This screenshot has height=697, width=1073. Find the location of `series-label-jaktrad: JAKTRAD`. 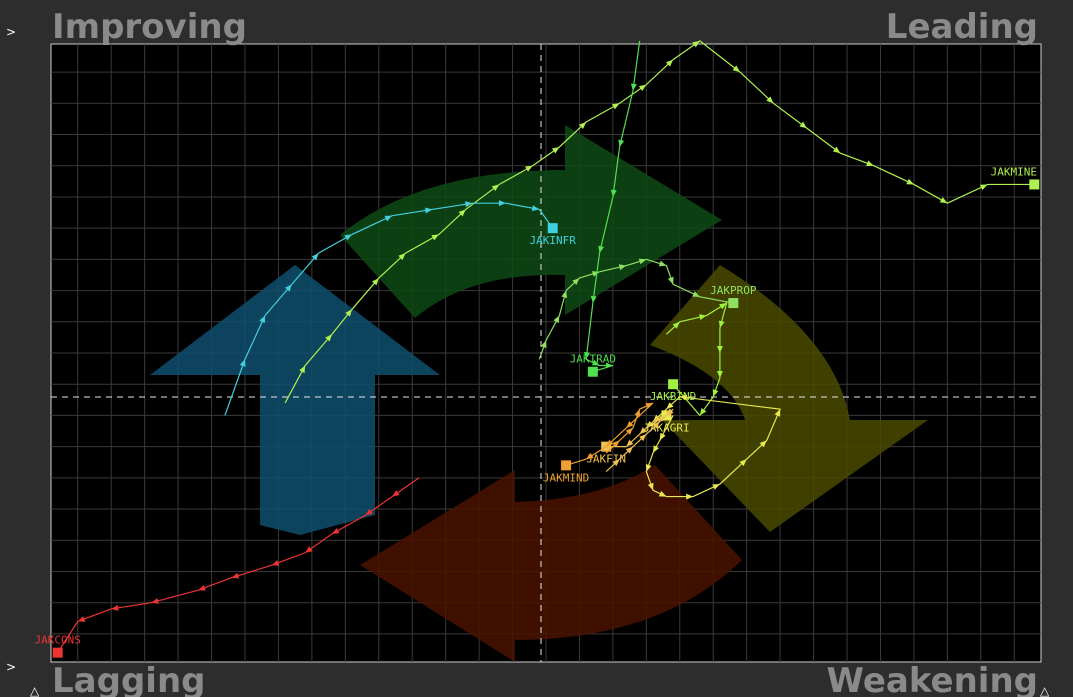

series-label-jaktrad: JAKTRAD is located at coordinates (593, 359).